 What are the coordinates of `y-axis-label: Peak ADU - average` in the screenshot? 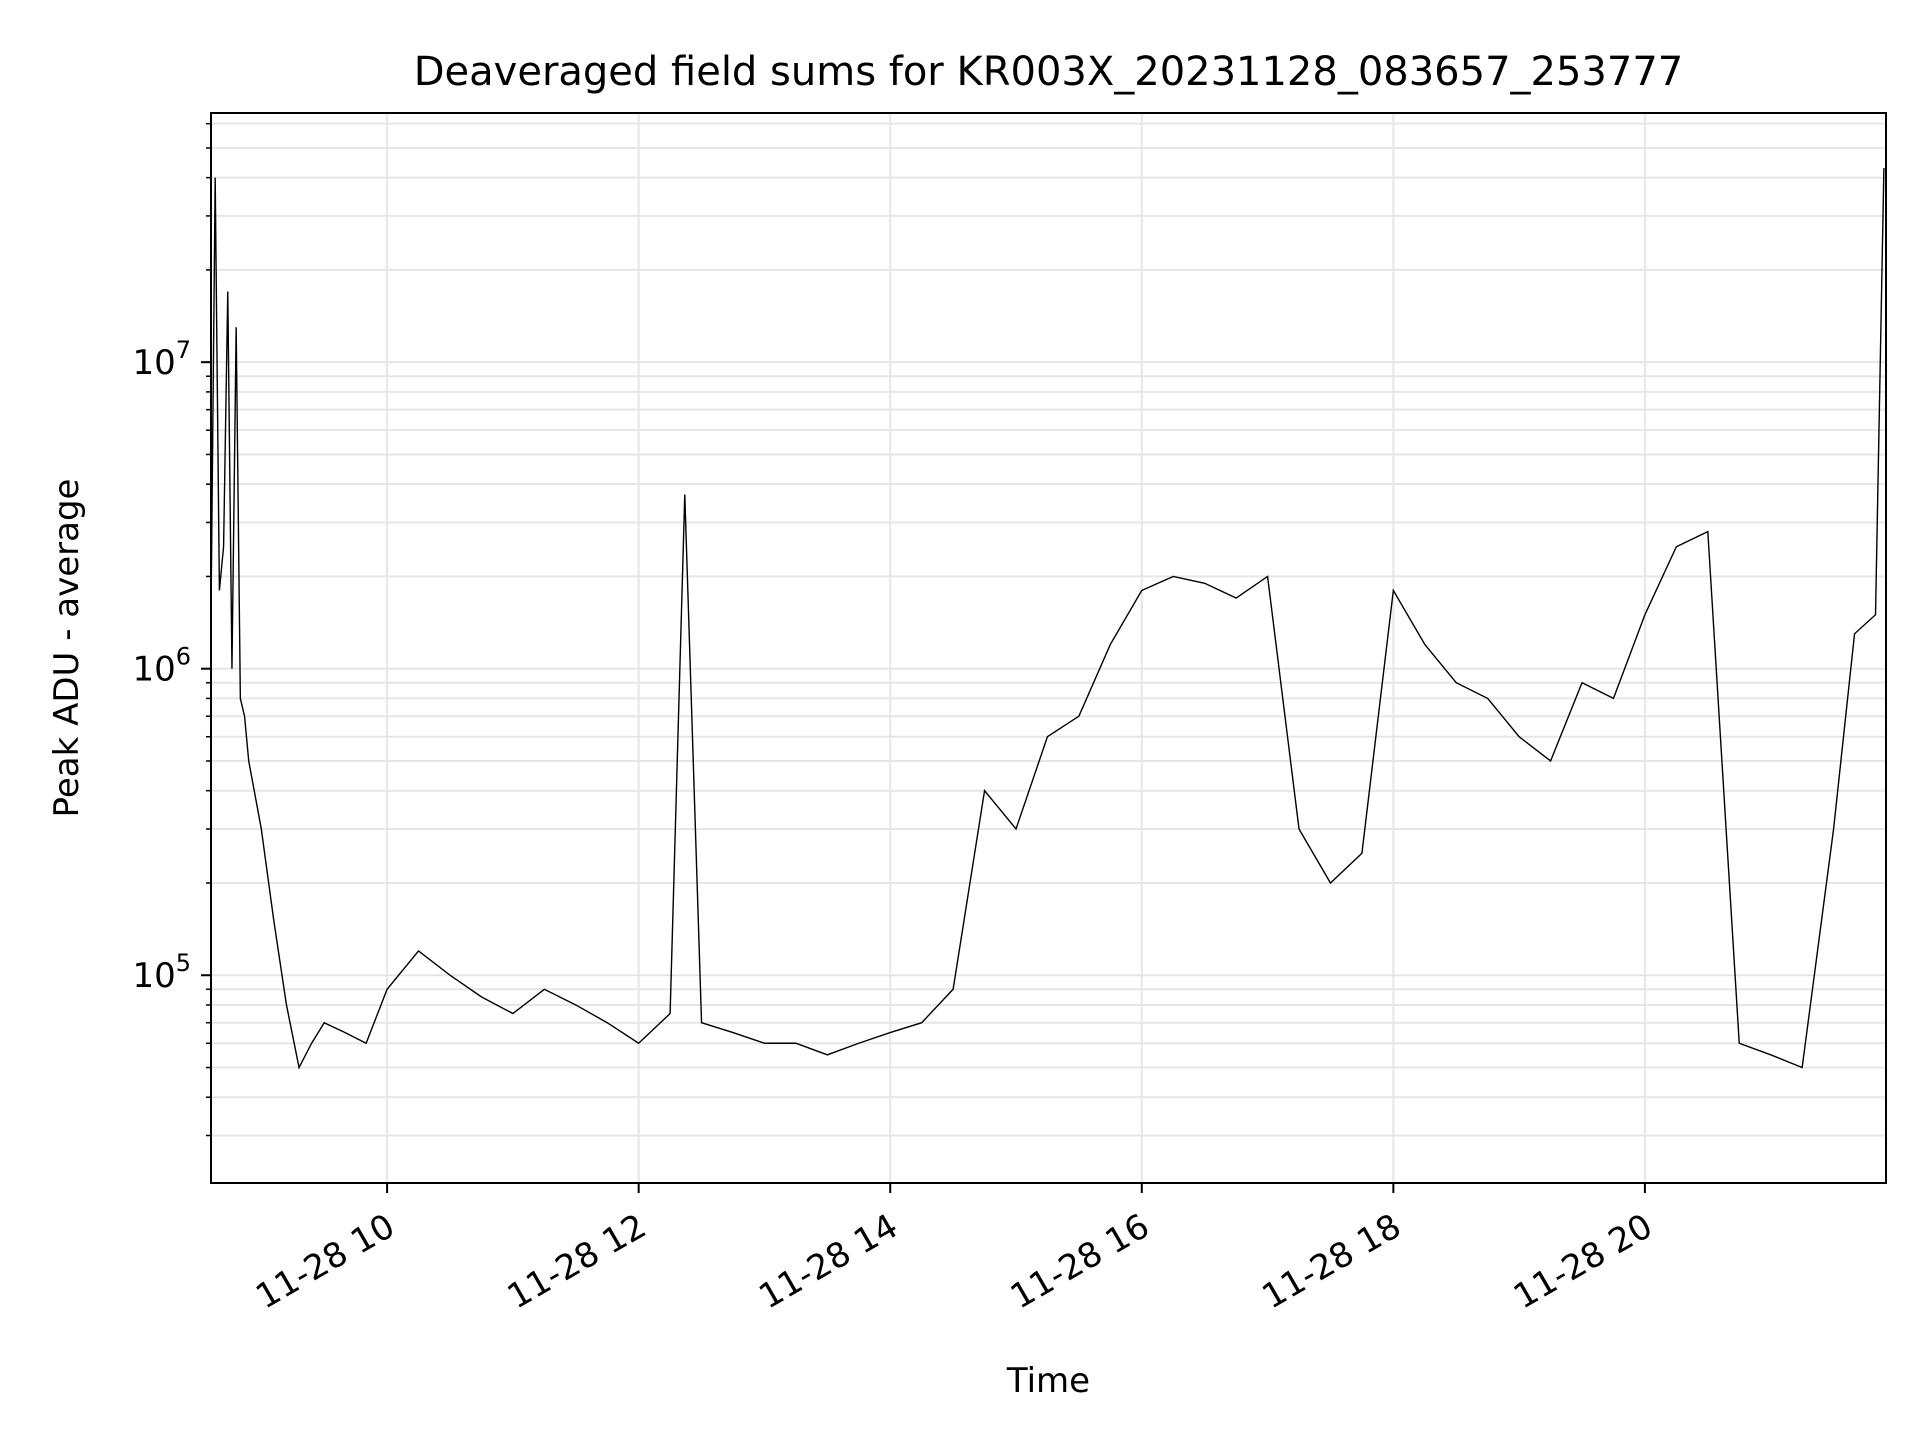 It's located at (67, 648).